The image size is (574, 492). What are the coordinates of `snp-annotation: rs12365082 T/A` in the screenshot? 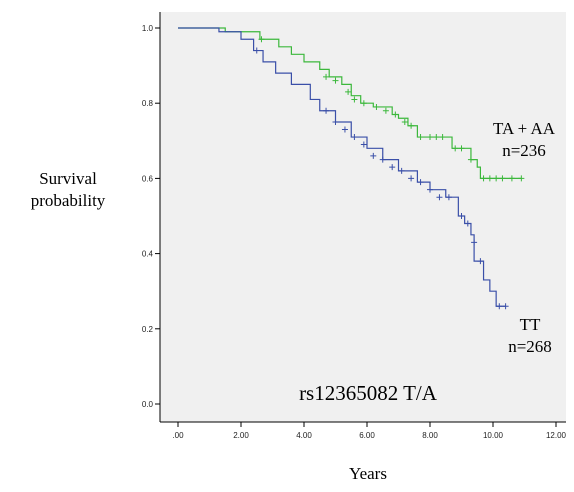 It's located at (368, 393).